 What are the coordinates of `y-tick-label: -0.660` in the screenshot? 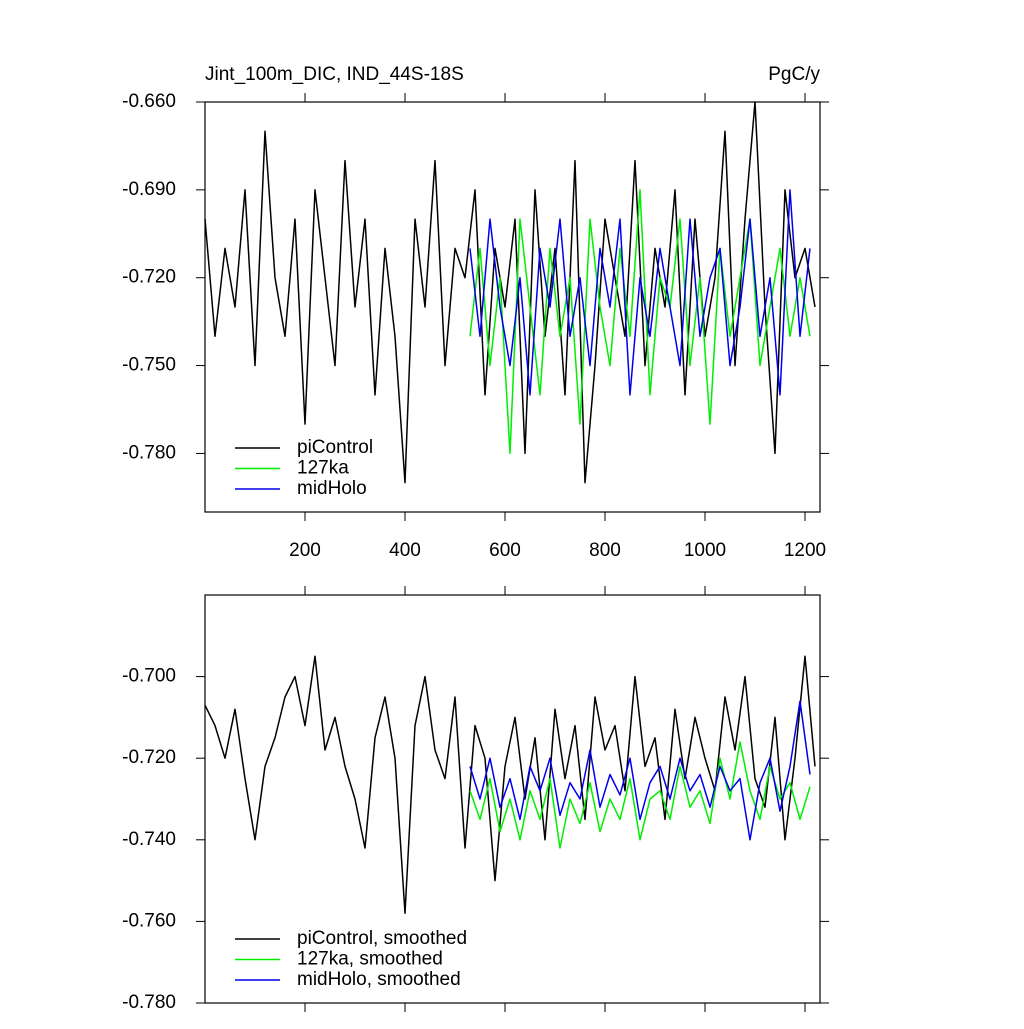 It's located at (149, 101).